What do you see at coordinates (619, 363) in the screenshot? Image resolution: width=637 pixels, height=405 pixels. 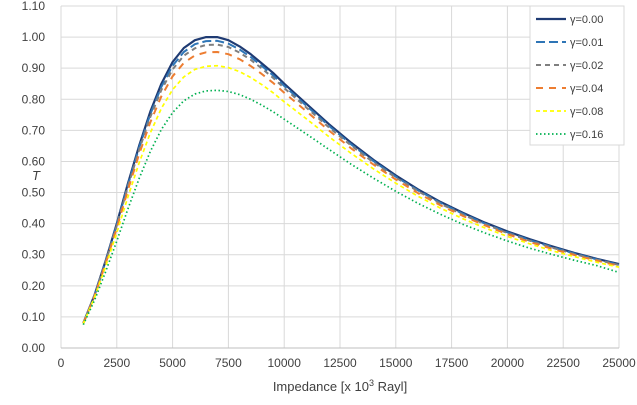 I see `x-tick-label: 25000` at bounding box center [619, 363].